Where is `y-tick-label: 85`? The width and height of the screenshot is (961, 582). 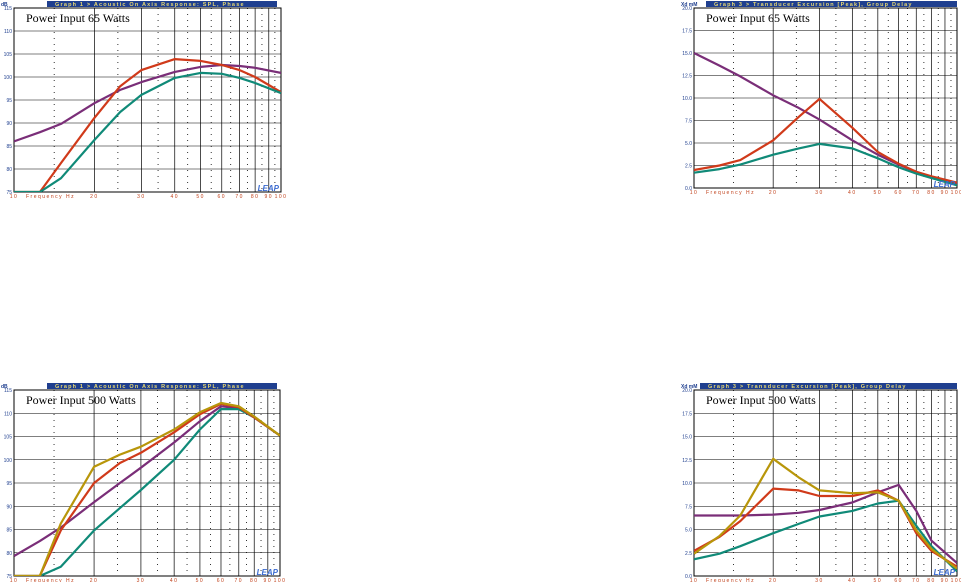 y-tick-label: 85 is located at coordinates (9, 147).